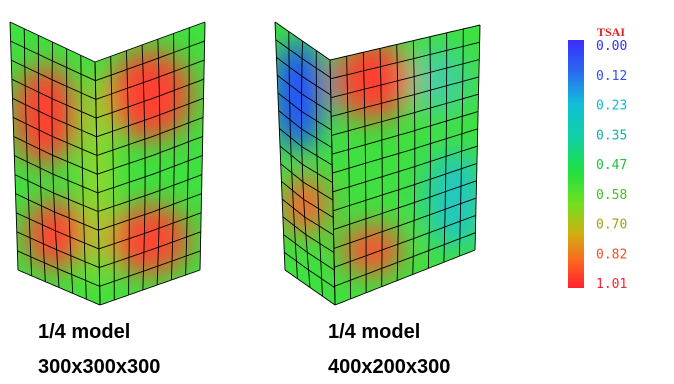 This screenshot has width=674, height=384. I want to click on legend-label: 0.70, so click(611, 225).